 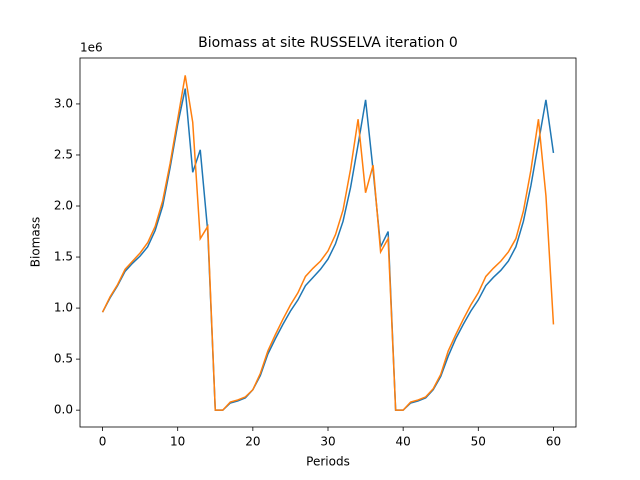 What do you see at coordinates (252, 442) in the screenshot?
I see `x-tick-label: 20` at bounding box center [252, 442].